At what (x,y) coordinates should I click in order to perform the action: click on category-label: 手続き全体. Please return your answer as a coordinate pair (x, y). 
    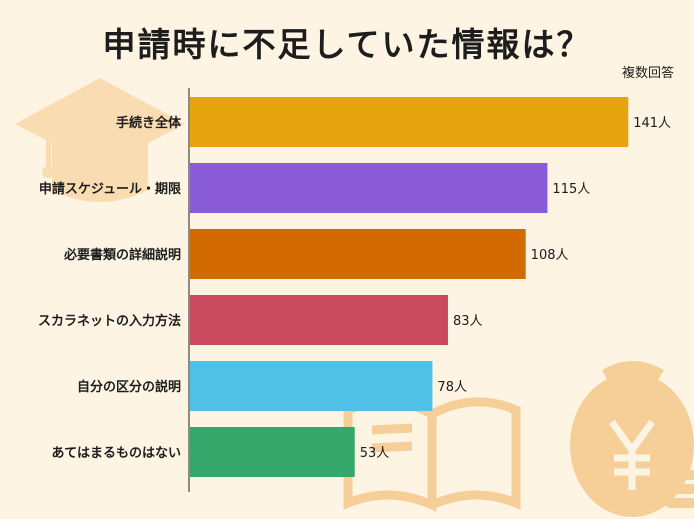
    Looking at the image, I should click on (149, 123).